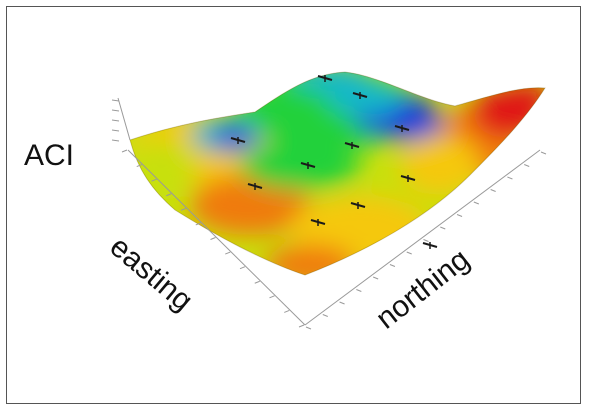 This screenshot has height=411, width=589. I want to click on x-axis-line, so click(216, 237).